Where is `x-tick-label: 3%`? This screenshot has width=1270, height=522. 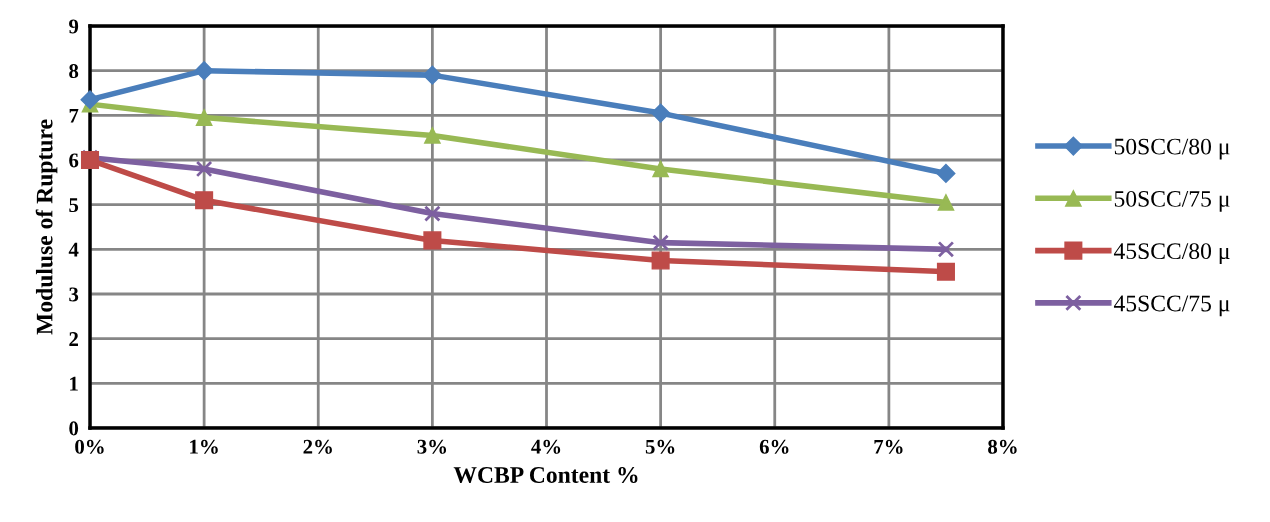
x-tick-label: 3% is located at coordinates (432, 446).